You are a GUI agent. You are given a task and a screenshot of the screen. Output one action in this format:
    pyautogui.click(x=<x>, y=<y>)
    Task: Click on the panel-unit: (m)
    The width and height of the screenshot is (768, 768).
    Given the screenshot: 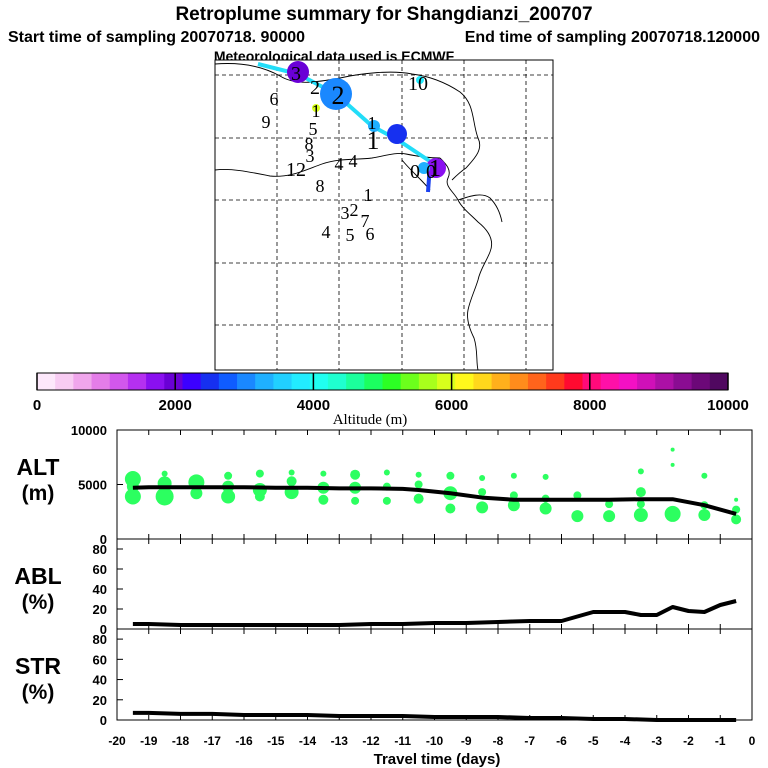 What is the action you would take?
    pyautogui.click(x=38, y=493)
    